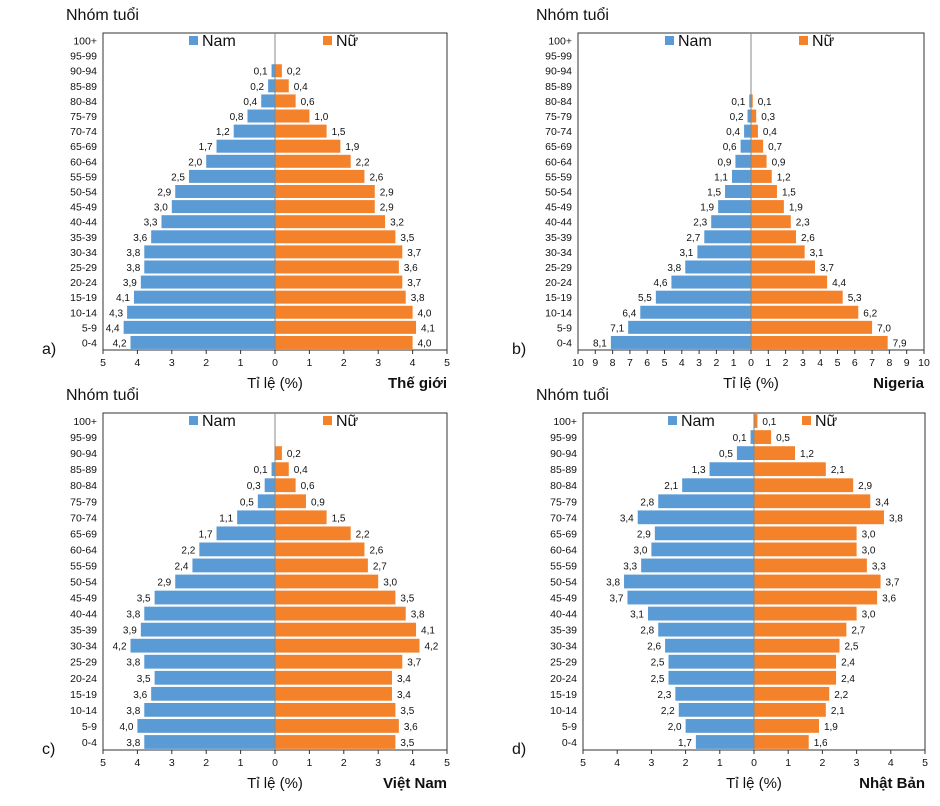  I want to click on value-label-male: 3,8, so click(133, 615).